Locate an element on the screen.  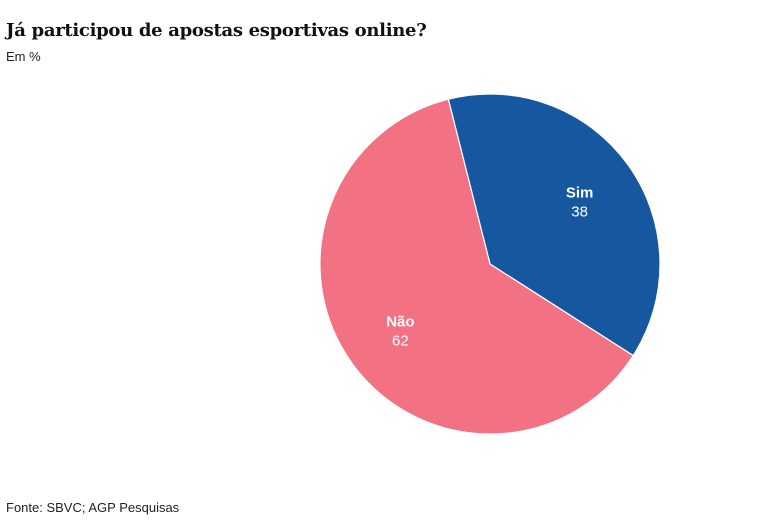
slice-label: Sim is located at coordinates (580, 192).